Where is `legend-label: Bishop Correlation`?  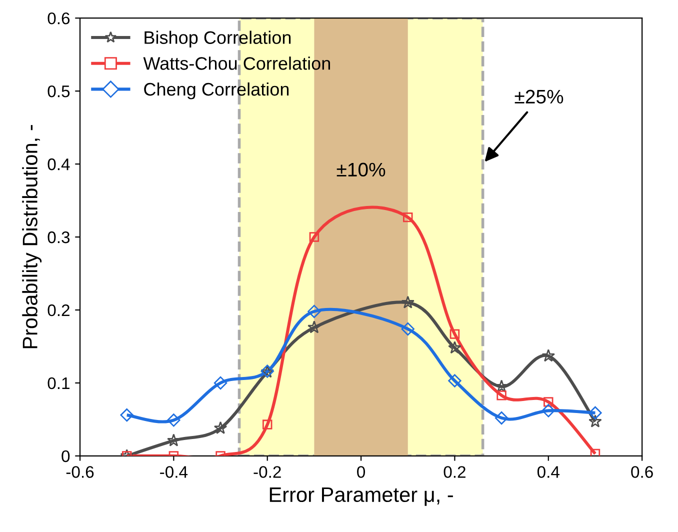
legend-label: Bishop Correlation is located at coordinates (217, 39).